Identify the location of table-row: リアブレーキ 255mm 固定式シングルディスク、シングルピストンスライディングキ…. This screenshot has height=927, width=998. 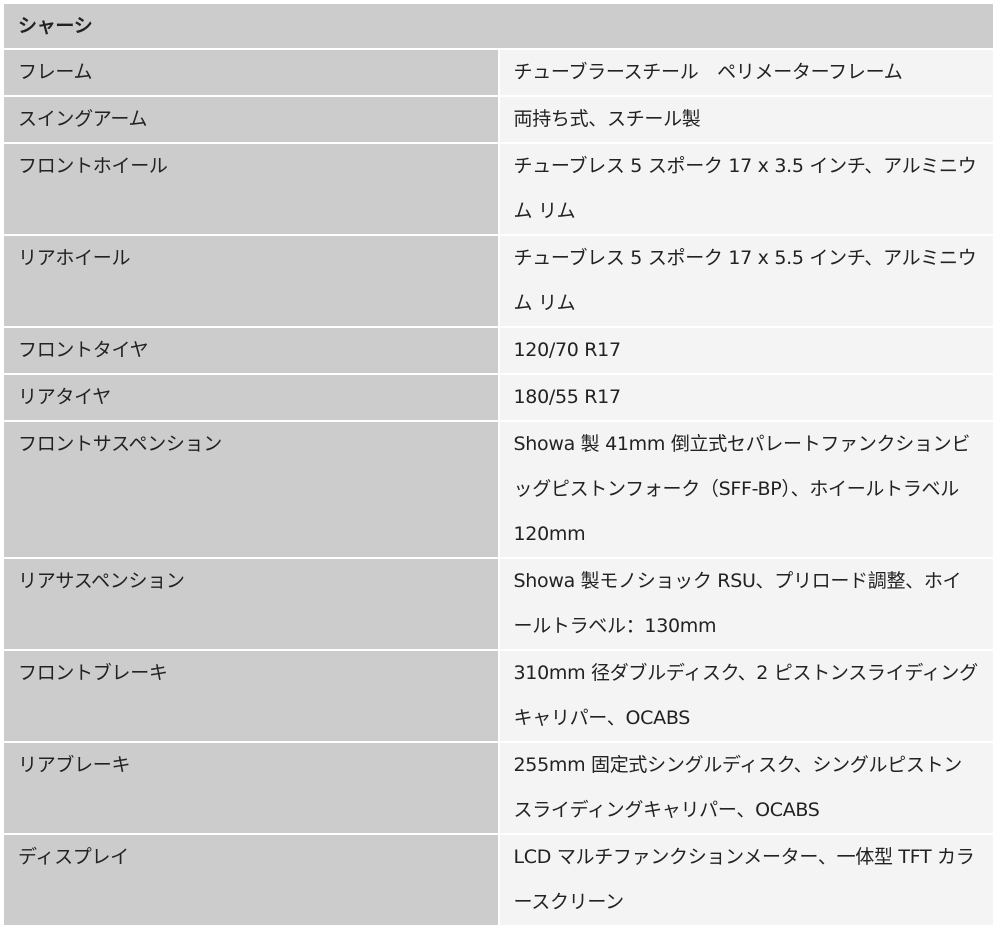
(498, 788).